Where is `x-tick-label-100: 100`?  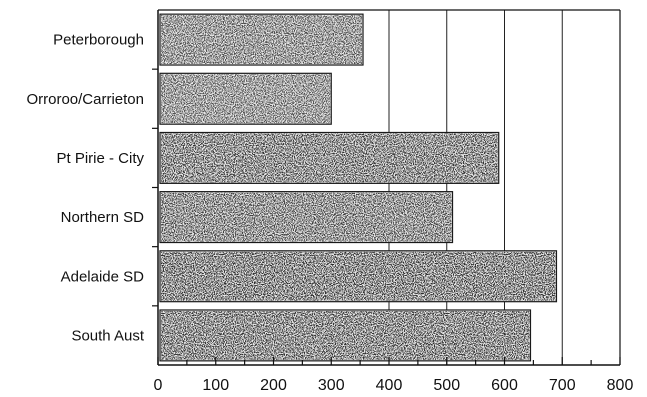
x-tick-label-100: 100 is located at coordinates (215, 385).